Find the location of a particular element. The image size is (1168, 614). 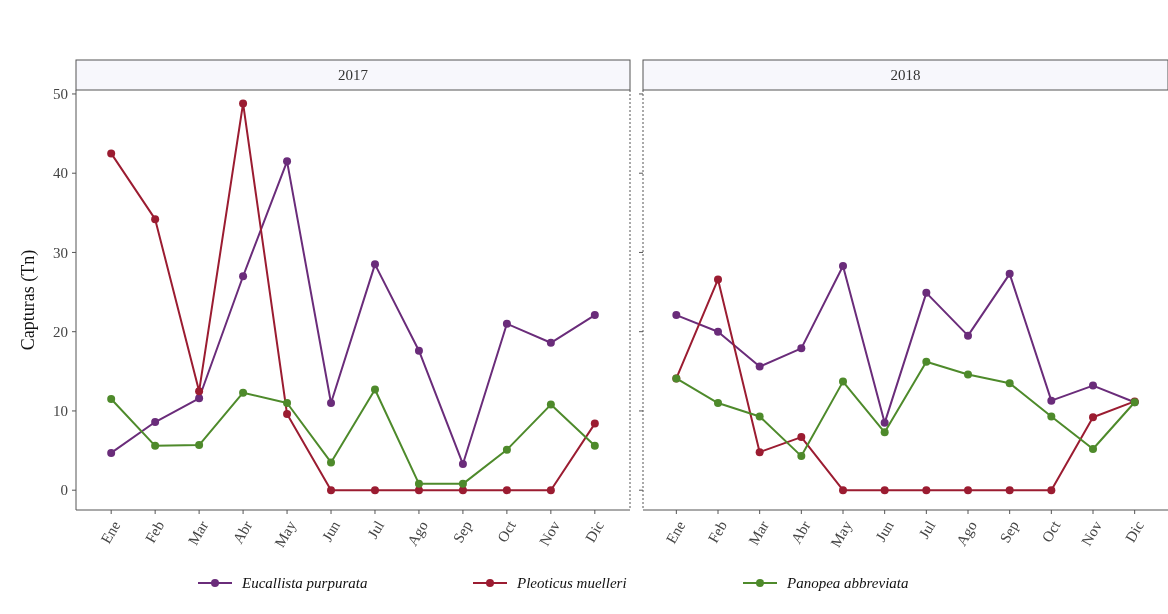

y-tick-label: 20 is located at coordinates (60, 331).